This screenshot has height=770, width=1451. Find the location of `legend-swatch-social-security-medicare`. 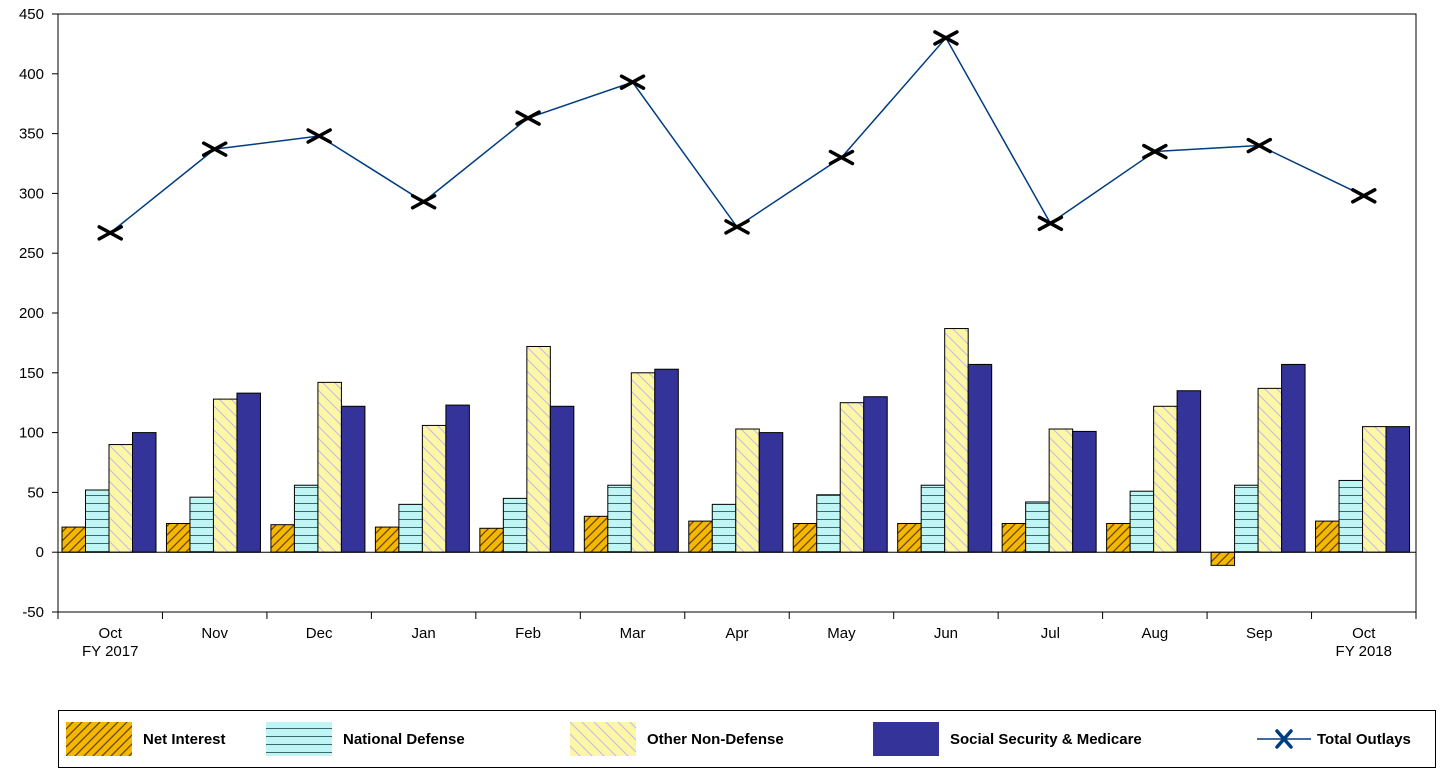

legend-swatch-social-security-medicare is located at coordinates (906, 739).